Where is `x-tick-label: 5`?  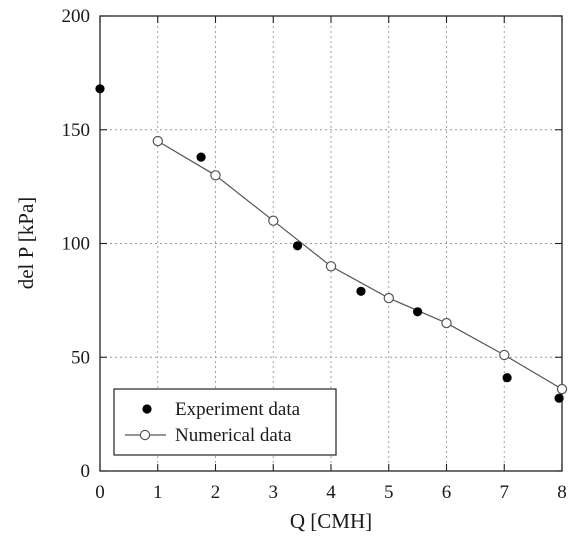 x-tick-label: 5 is located at coordinates (389, 492).